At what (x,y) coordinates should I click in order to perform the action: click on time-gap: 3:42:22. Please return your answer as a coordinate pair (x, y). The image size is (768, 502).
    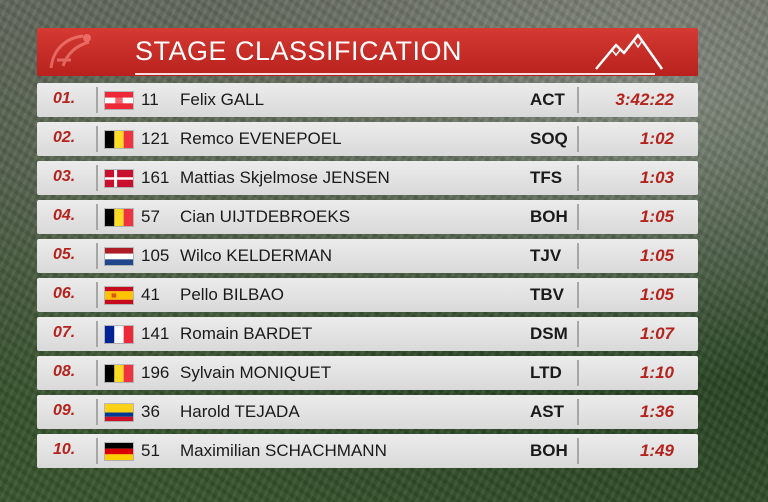
    Looking at the image, I should click on (644, 99).